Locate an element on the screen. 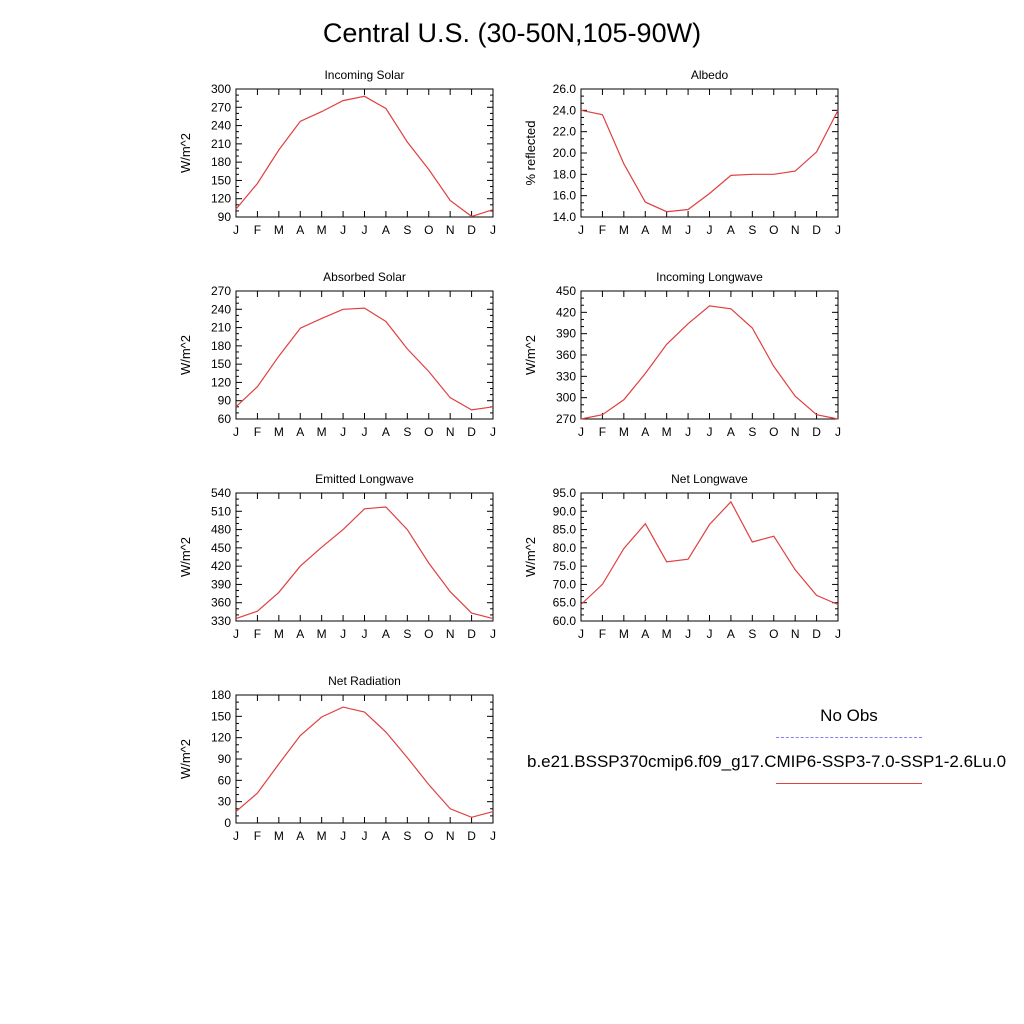 The height and width of the screenshot is (1024, 1024). panel-title: Emitted Longwave is located at coordinates (364, 479).